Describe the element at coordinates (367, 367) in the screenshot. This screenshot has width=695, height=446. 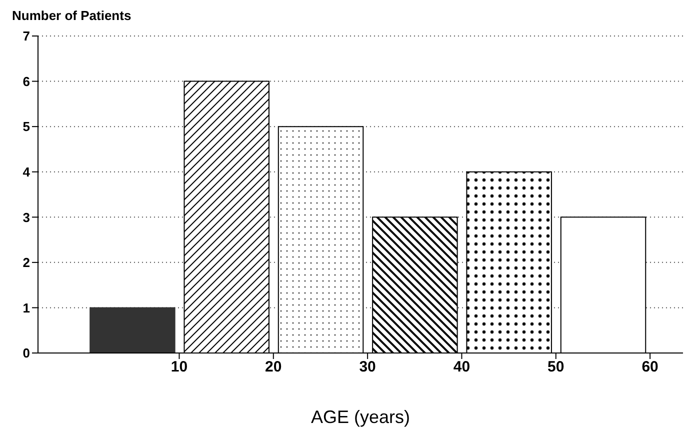
I see `x-tick-label: 30` at that location.